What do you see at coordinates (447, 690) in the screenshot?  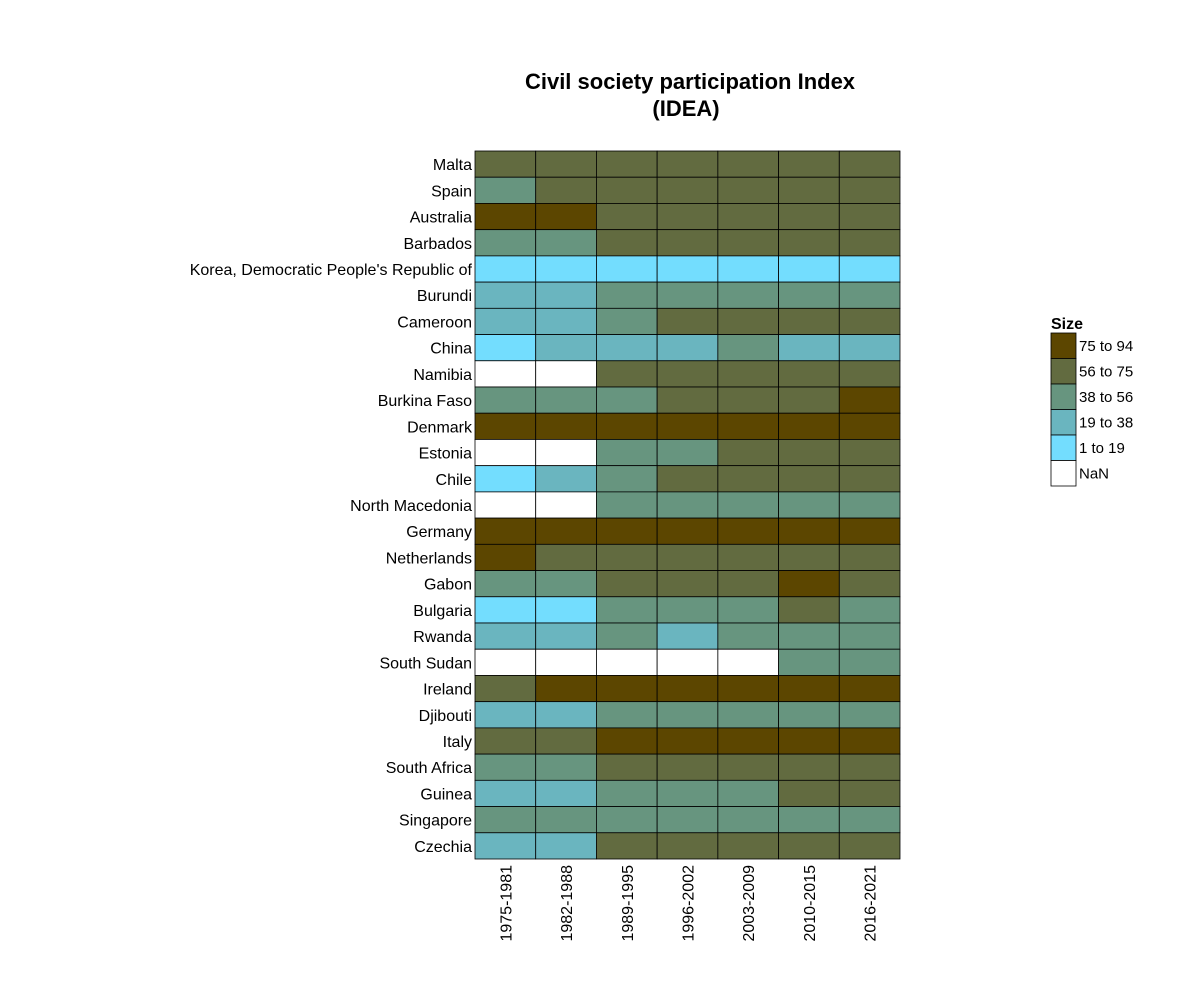 I see `y-tick-label: Ireland` at bounding box center [447, 690].